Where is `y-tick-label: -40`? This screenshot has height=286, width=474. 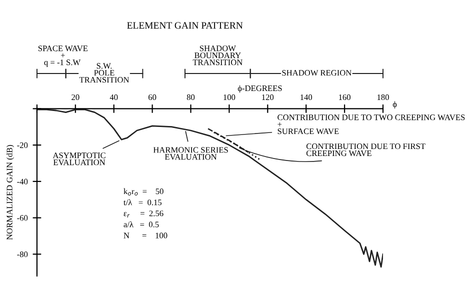 y-tick-label: -40 is located at coordinates (22, 181).